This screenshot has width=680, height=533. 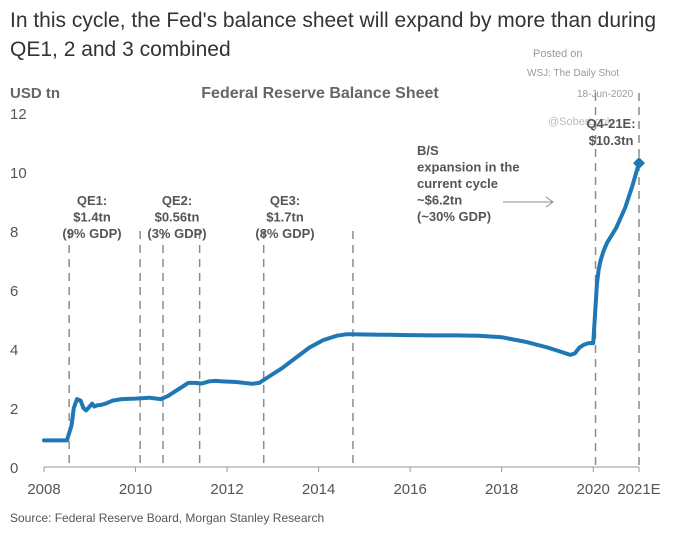 What do you see at coordinates (318, 489) in the screenshot?
I see `x-tick-label-3: 2014` at bounding box center [318, 489].